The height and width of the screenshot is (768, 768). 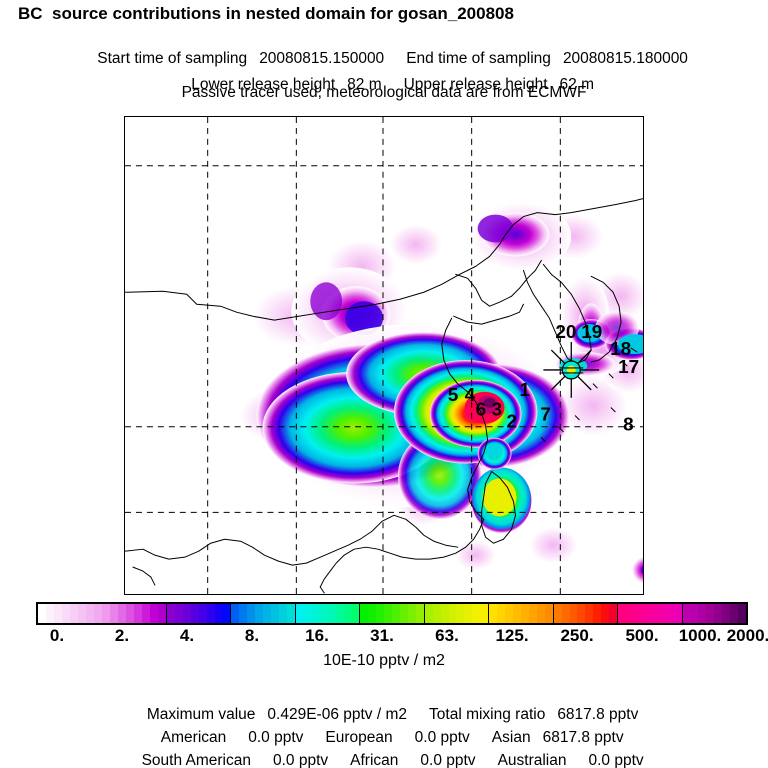 What do you see at coordinates (374, 760) in the screenshot?
I see `region-african-label: African` at bounding box center [374, 760].